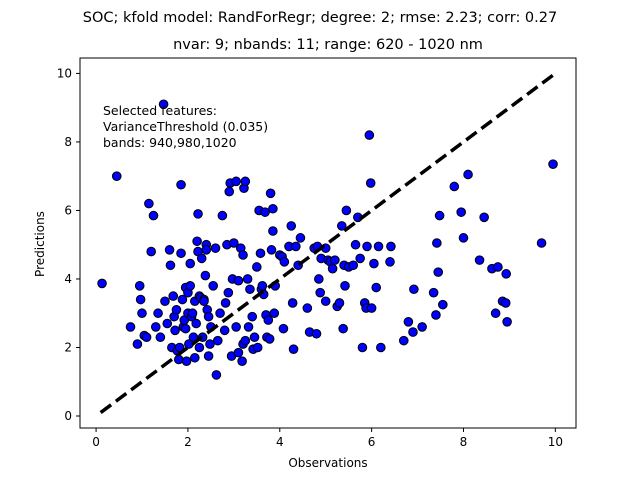 This screenshot has height=480, width=640. Describe the element at coordinates (372, 442) in the screenshot. I see `x-tick-label: 6` at that location.